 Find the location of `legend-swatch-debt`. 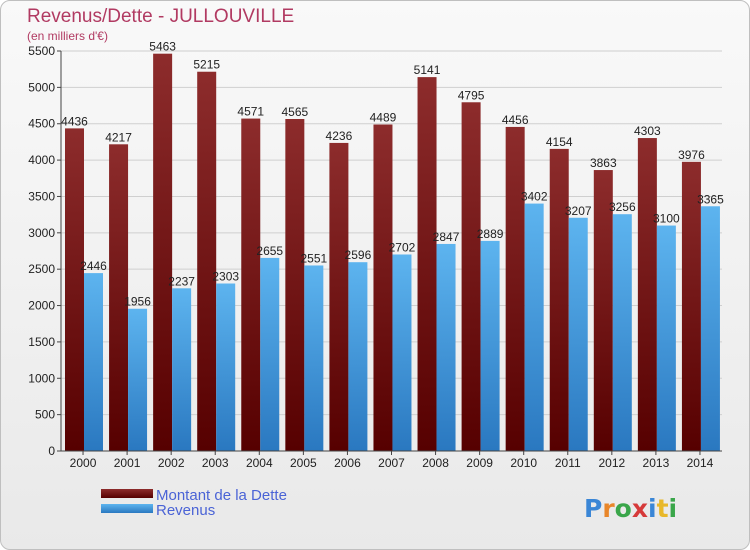

legend-swatch-debt is located at coordinates (127, 493).